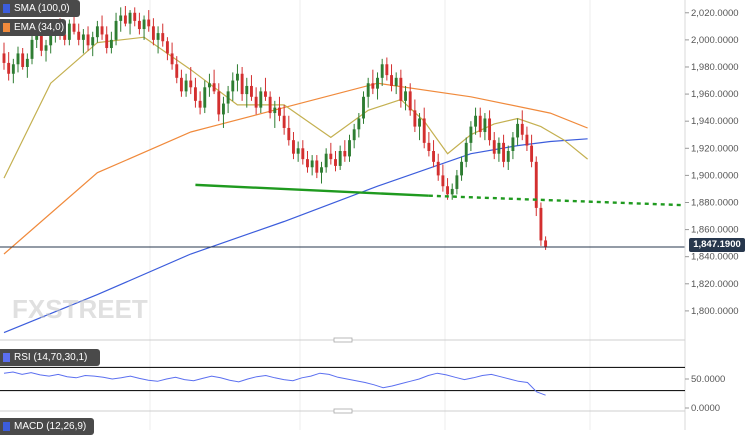 Image resolution: width=750 pixels, height=435 pixels. Describe the element at coordinates (39, 27) in the screenshot. I see `ema-legend-label: EMA (34,0)` at that location.